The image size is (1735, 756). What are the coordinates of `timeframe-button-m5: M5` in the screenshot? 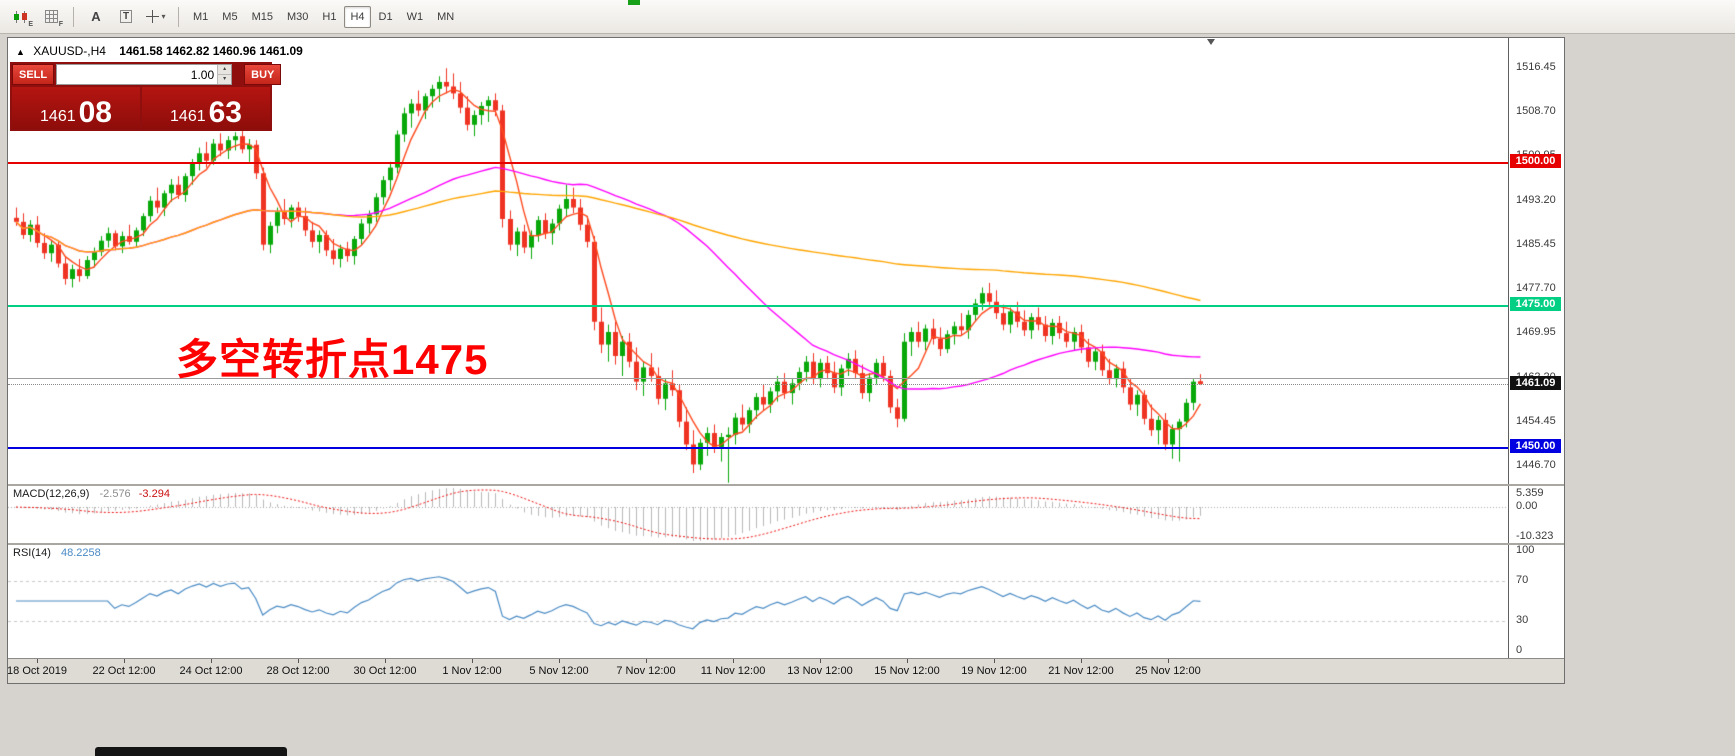 It's located at (229, 17).